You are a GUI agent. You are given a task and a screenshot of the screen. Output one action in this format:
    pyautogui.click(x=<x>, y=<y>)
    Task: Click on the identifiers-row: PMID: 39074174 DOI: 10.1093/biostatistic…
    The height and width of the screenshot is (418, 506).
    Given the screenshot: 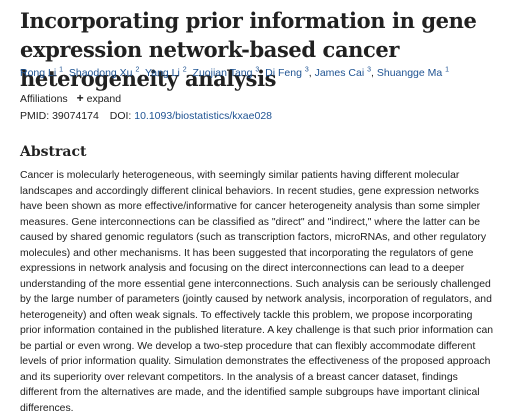 What is the action you would take?
    pyautogui.click(x=146, y=116)
    